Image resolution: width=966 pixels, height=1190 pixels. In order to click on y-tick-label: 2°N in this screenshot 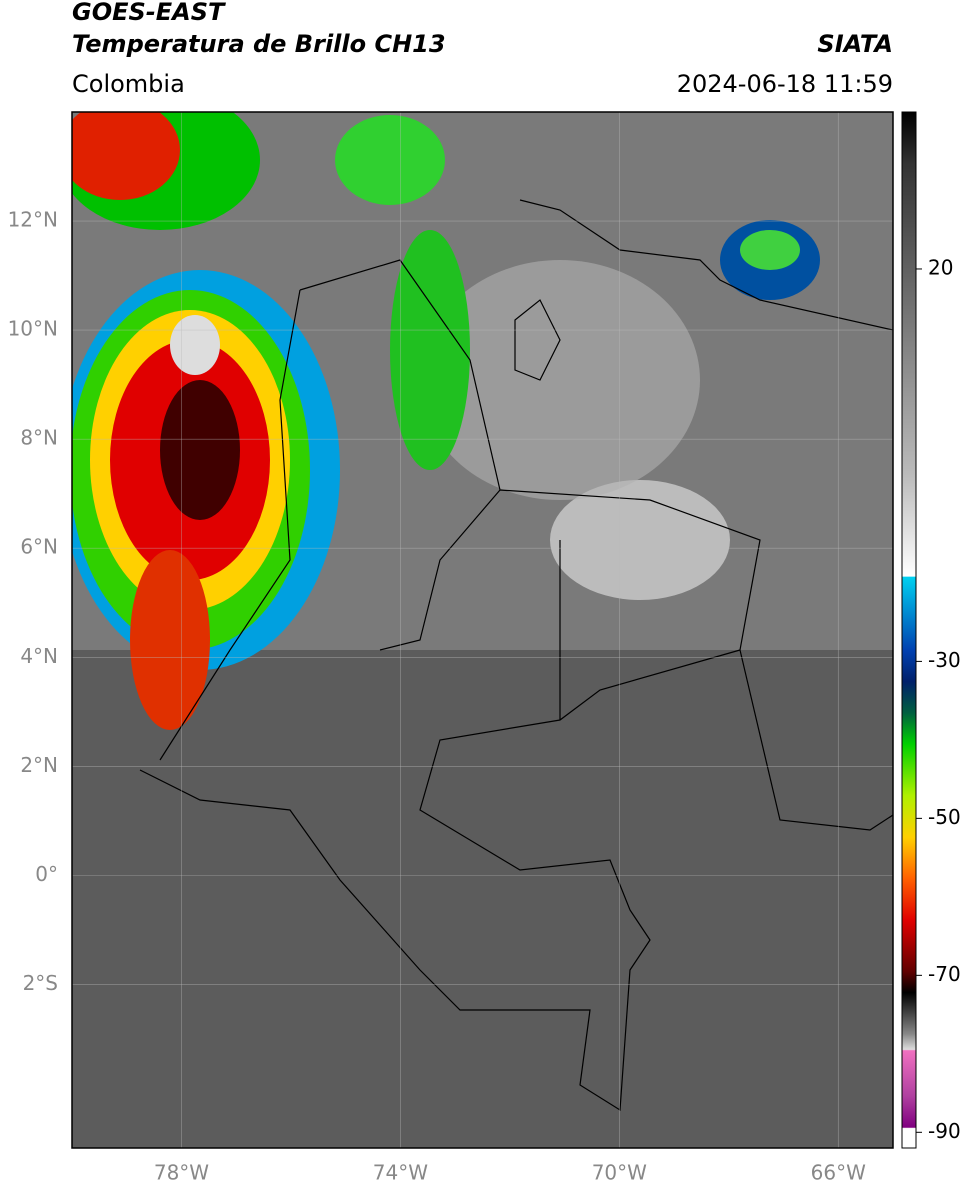, I will do `click(39, 765)`.